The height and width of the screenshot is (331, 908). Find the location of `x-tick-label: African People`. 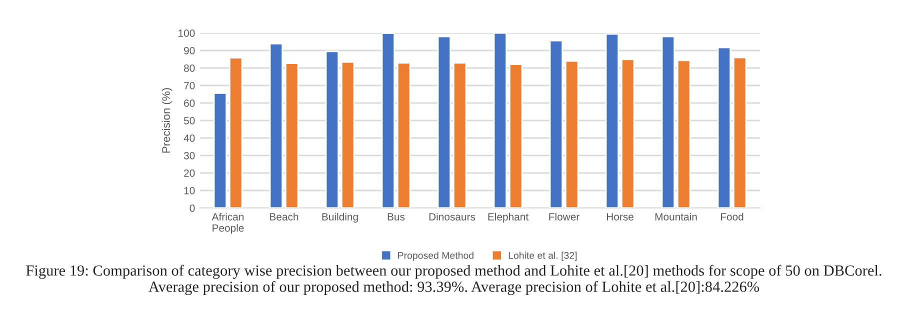

x-tick-label: African People is located at coordinates (228, 223).